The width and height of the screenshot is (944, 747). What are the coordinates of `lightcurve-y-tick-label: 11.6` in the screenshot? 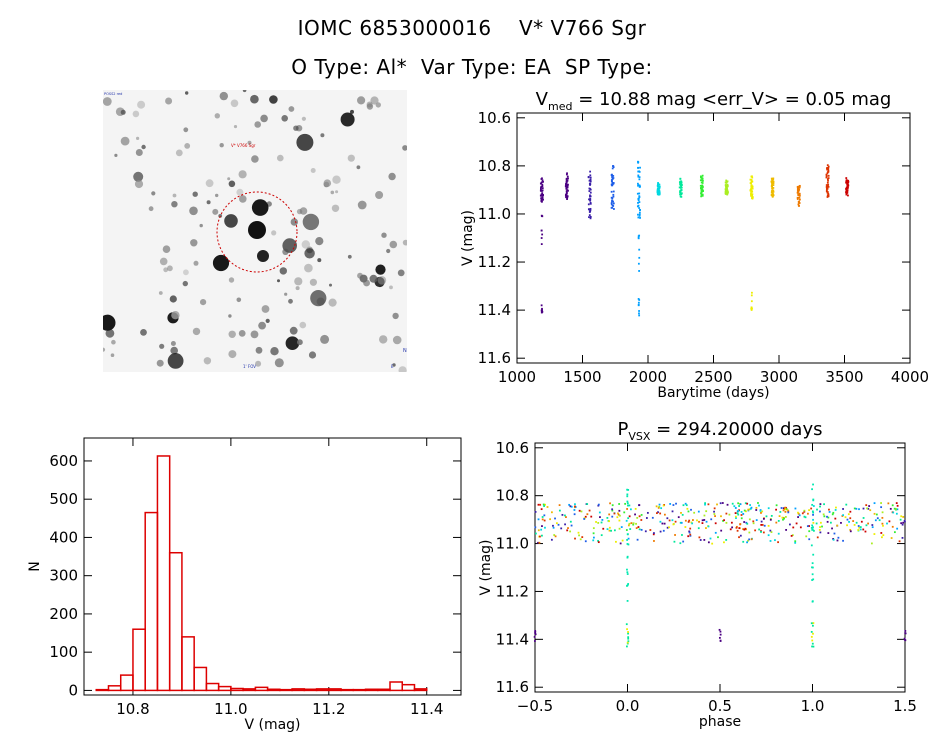 It's located at (494, 358).